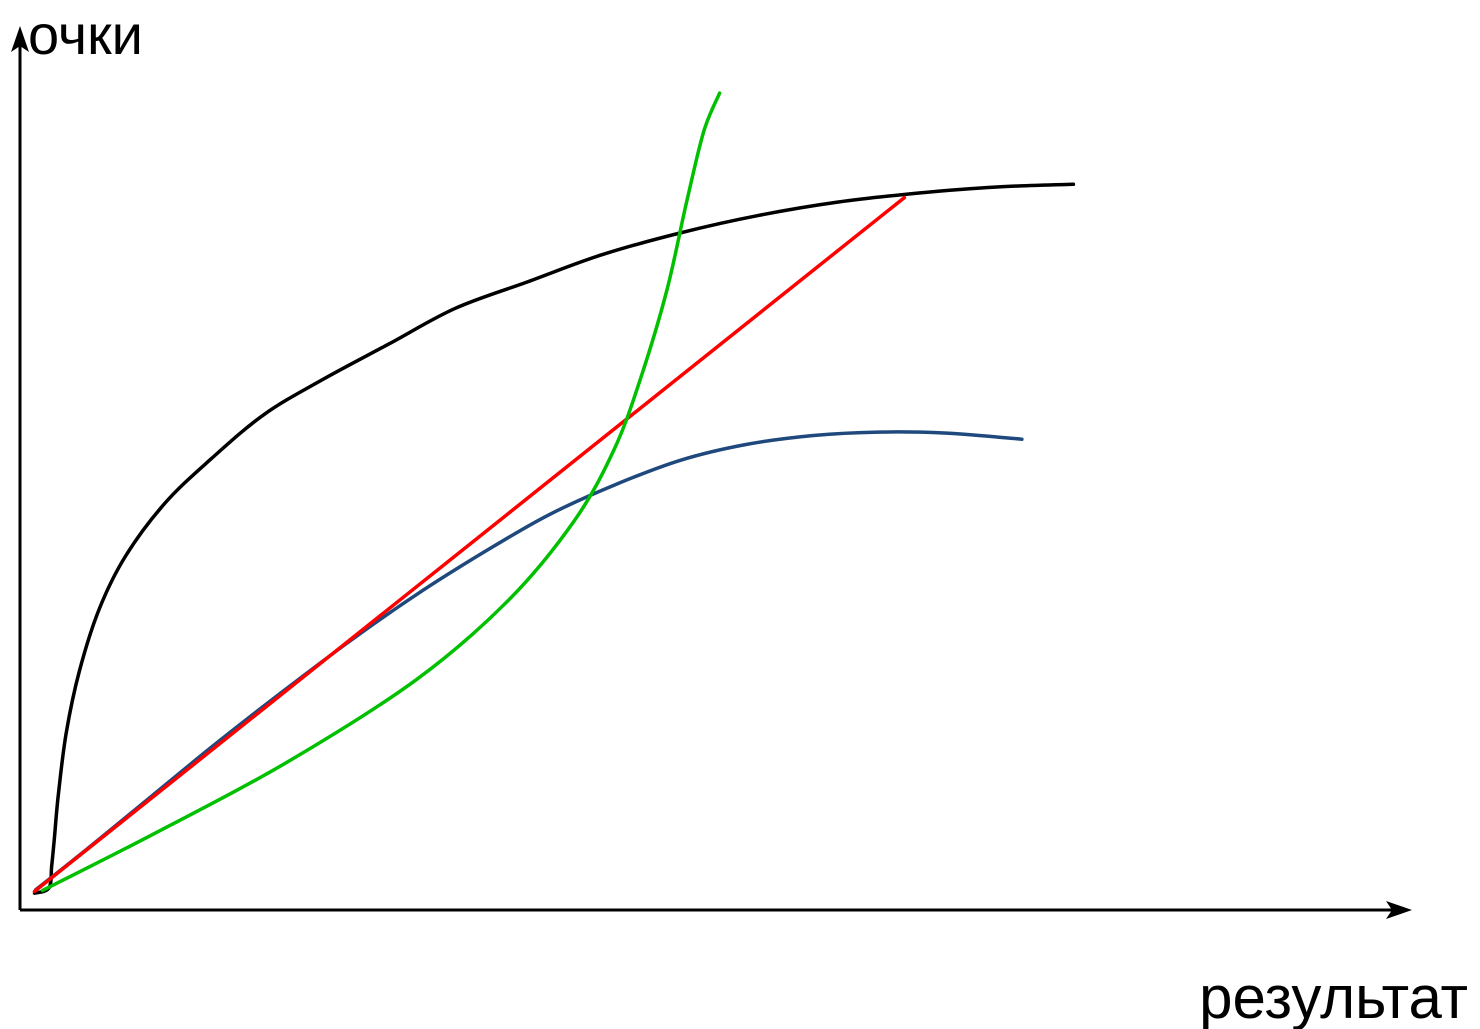 The height and width of the screenshot is (1029, 1480). I want to click on x-axis-label: результат, so click(1333, 996).